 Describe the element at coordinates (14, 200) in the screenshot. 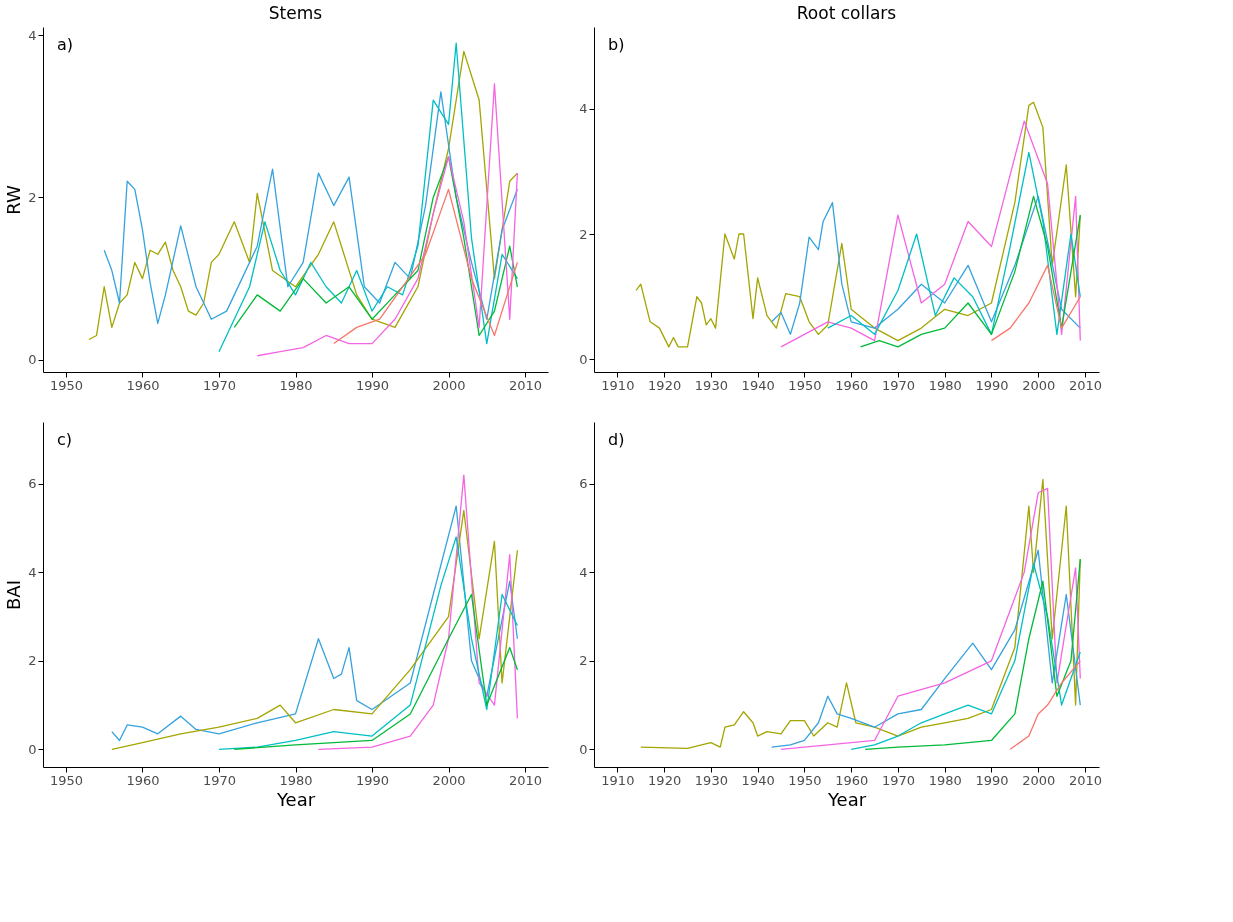

I see `y-axis-title: RW` at that location.